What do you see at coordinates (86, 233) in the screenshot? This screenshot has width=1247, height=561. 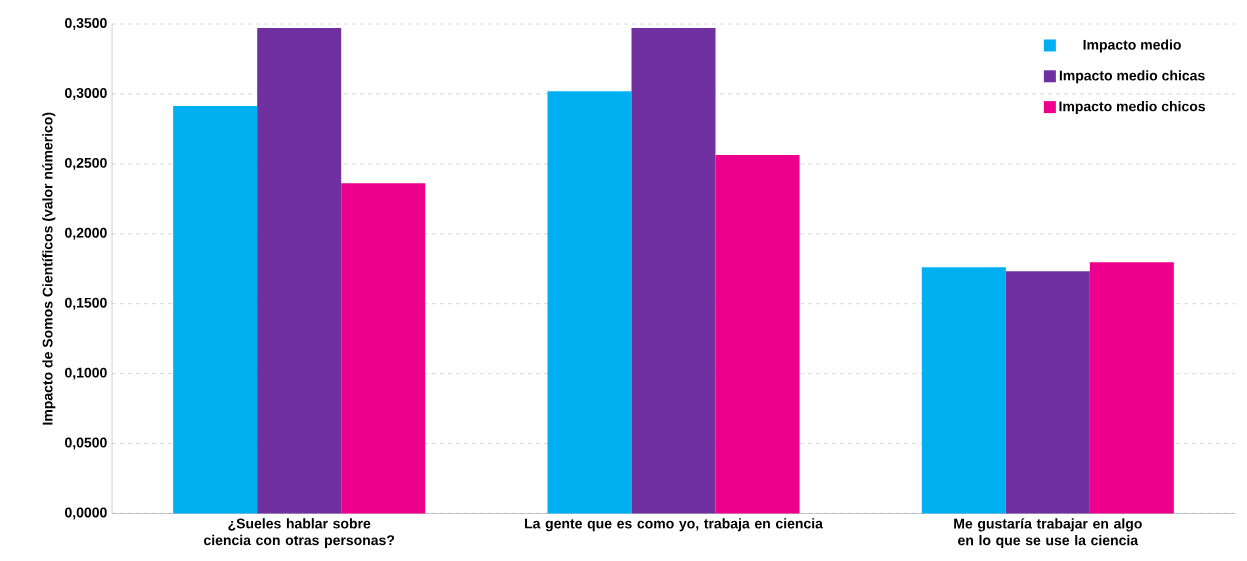 I see `y-tick-label: 0,2000` at bounding box center [86, 233].